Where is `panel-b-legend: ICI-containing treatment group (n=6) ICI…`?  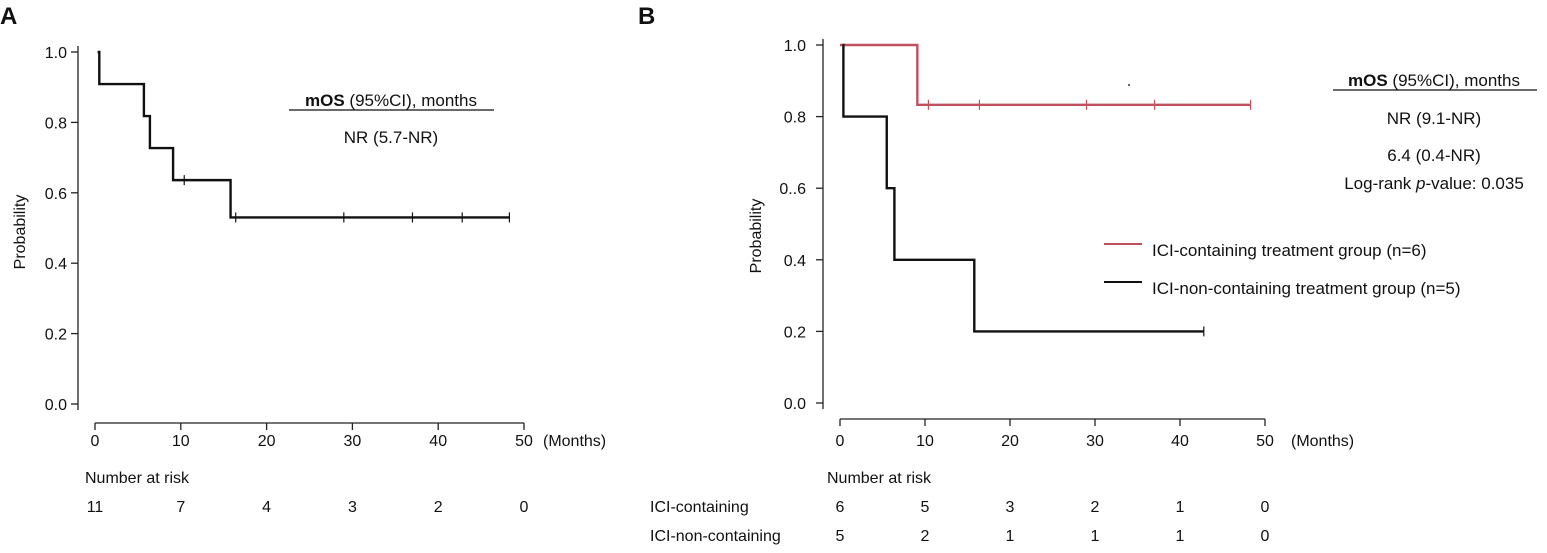 panel-b-legend: ICI-containing treatment group (n=6) ICI… is located at coordinates (1282, 269).